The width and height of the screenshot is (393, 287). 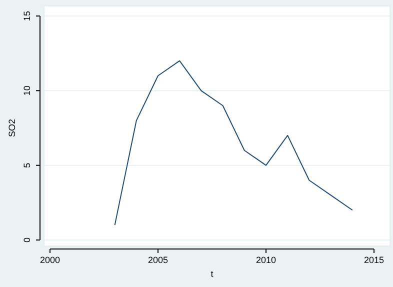 What do you see at coordinates (27, 240) in the screenshot?
I see `y-tick-label: 0` at bounding box center [27, 240].